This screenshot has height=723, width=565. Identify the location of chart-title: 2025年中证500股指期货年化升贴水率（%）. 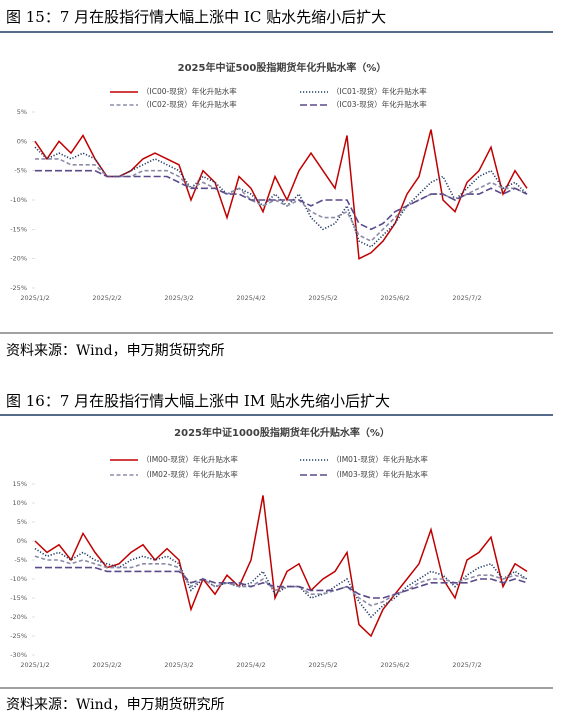
(282, 67).